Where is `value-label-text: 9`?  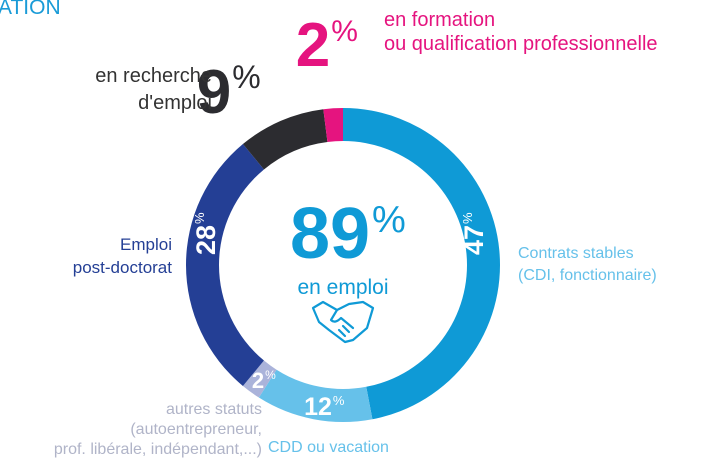 value-label-text: 9 is located at coordinates (214, 92).